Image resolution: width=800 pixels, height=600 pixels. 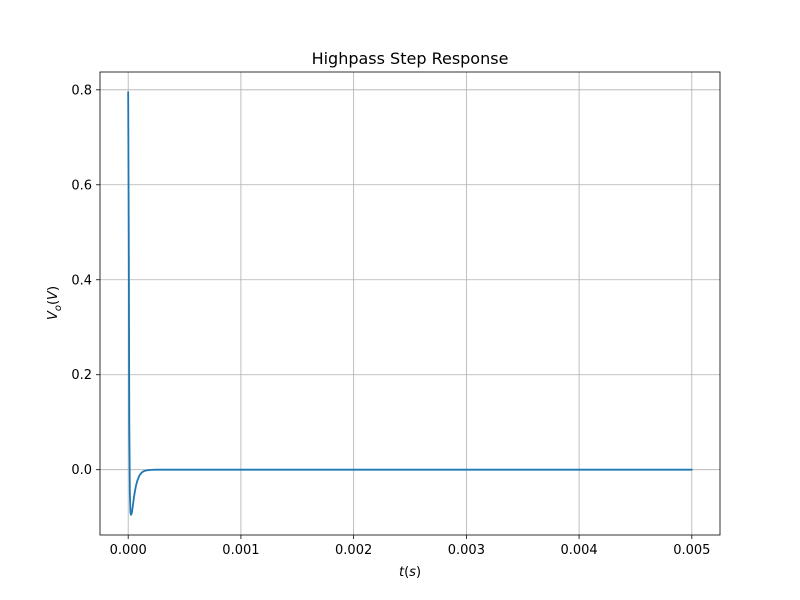 I want to click on y-label-subscript: o, so click(x=58, y=308).